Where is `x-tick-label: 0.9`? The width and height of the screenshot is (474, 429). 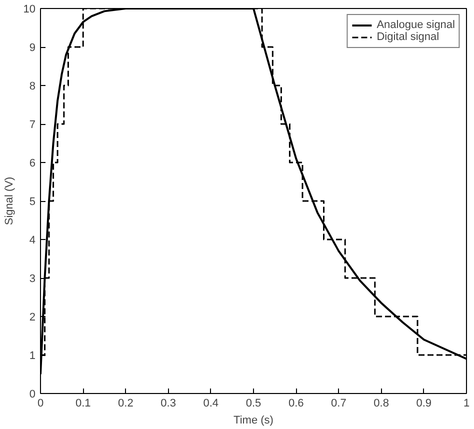
x-tick-label: 0.9 is located at coordinates (424, 404).